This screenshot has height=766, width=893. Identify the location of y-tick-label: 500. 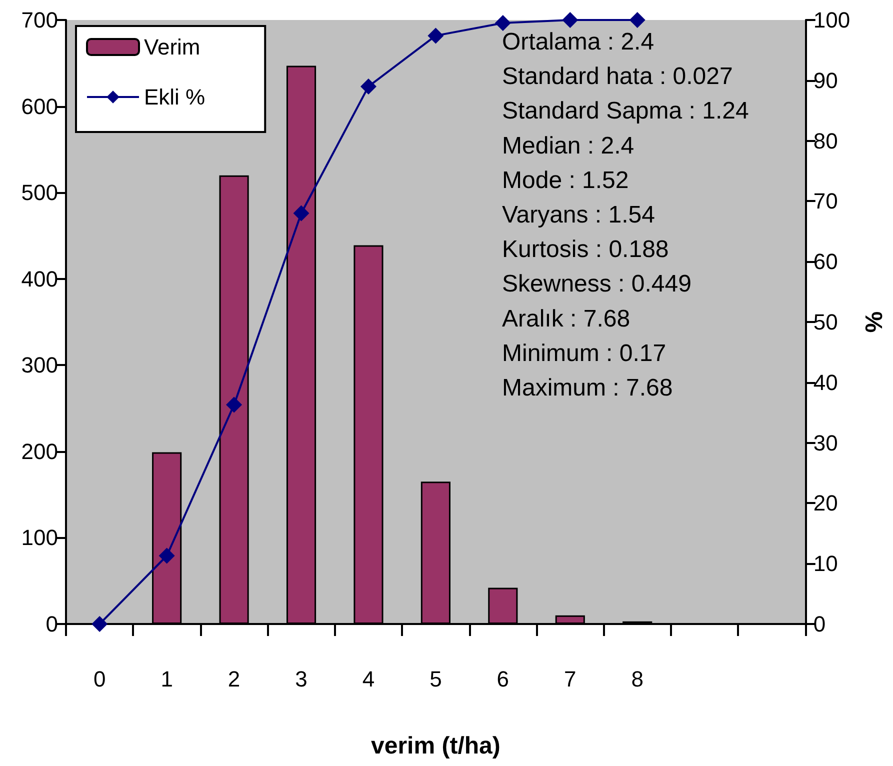
(39, 193).